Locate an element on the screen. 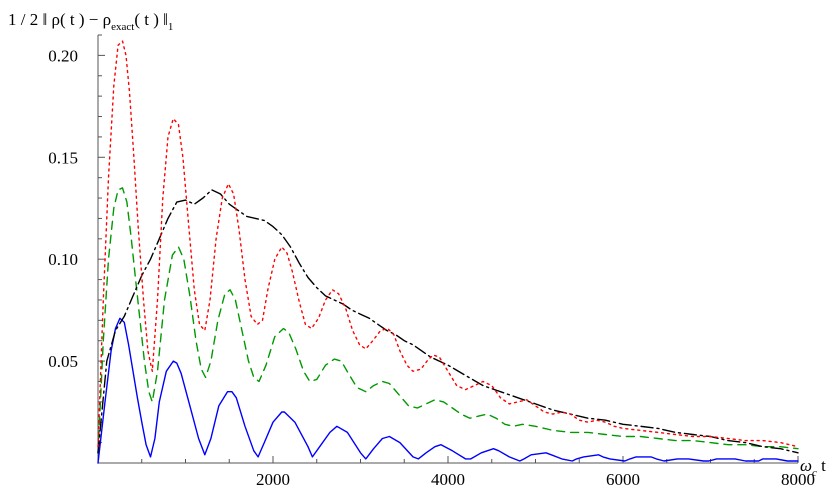  x-axis-title-subscript: c is located at coordinates (814, 473).